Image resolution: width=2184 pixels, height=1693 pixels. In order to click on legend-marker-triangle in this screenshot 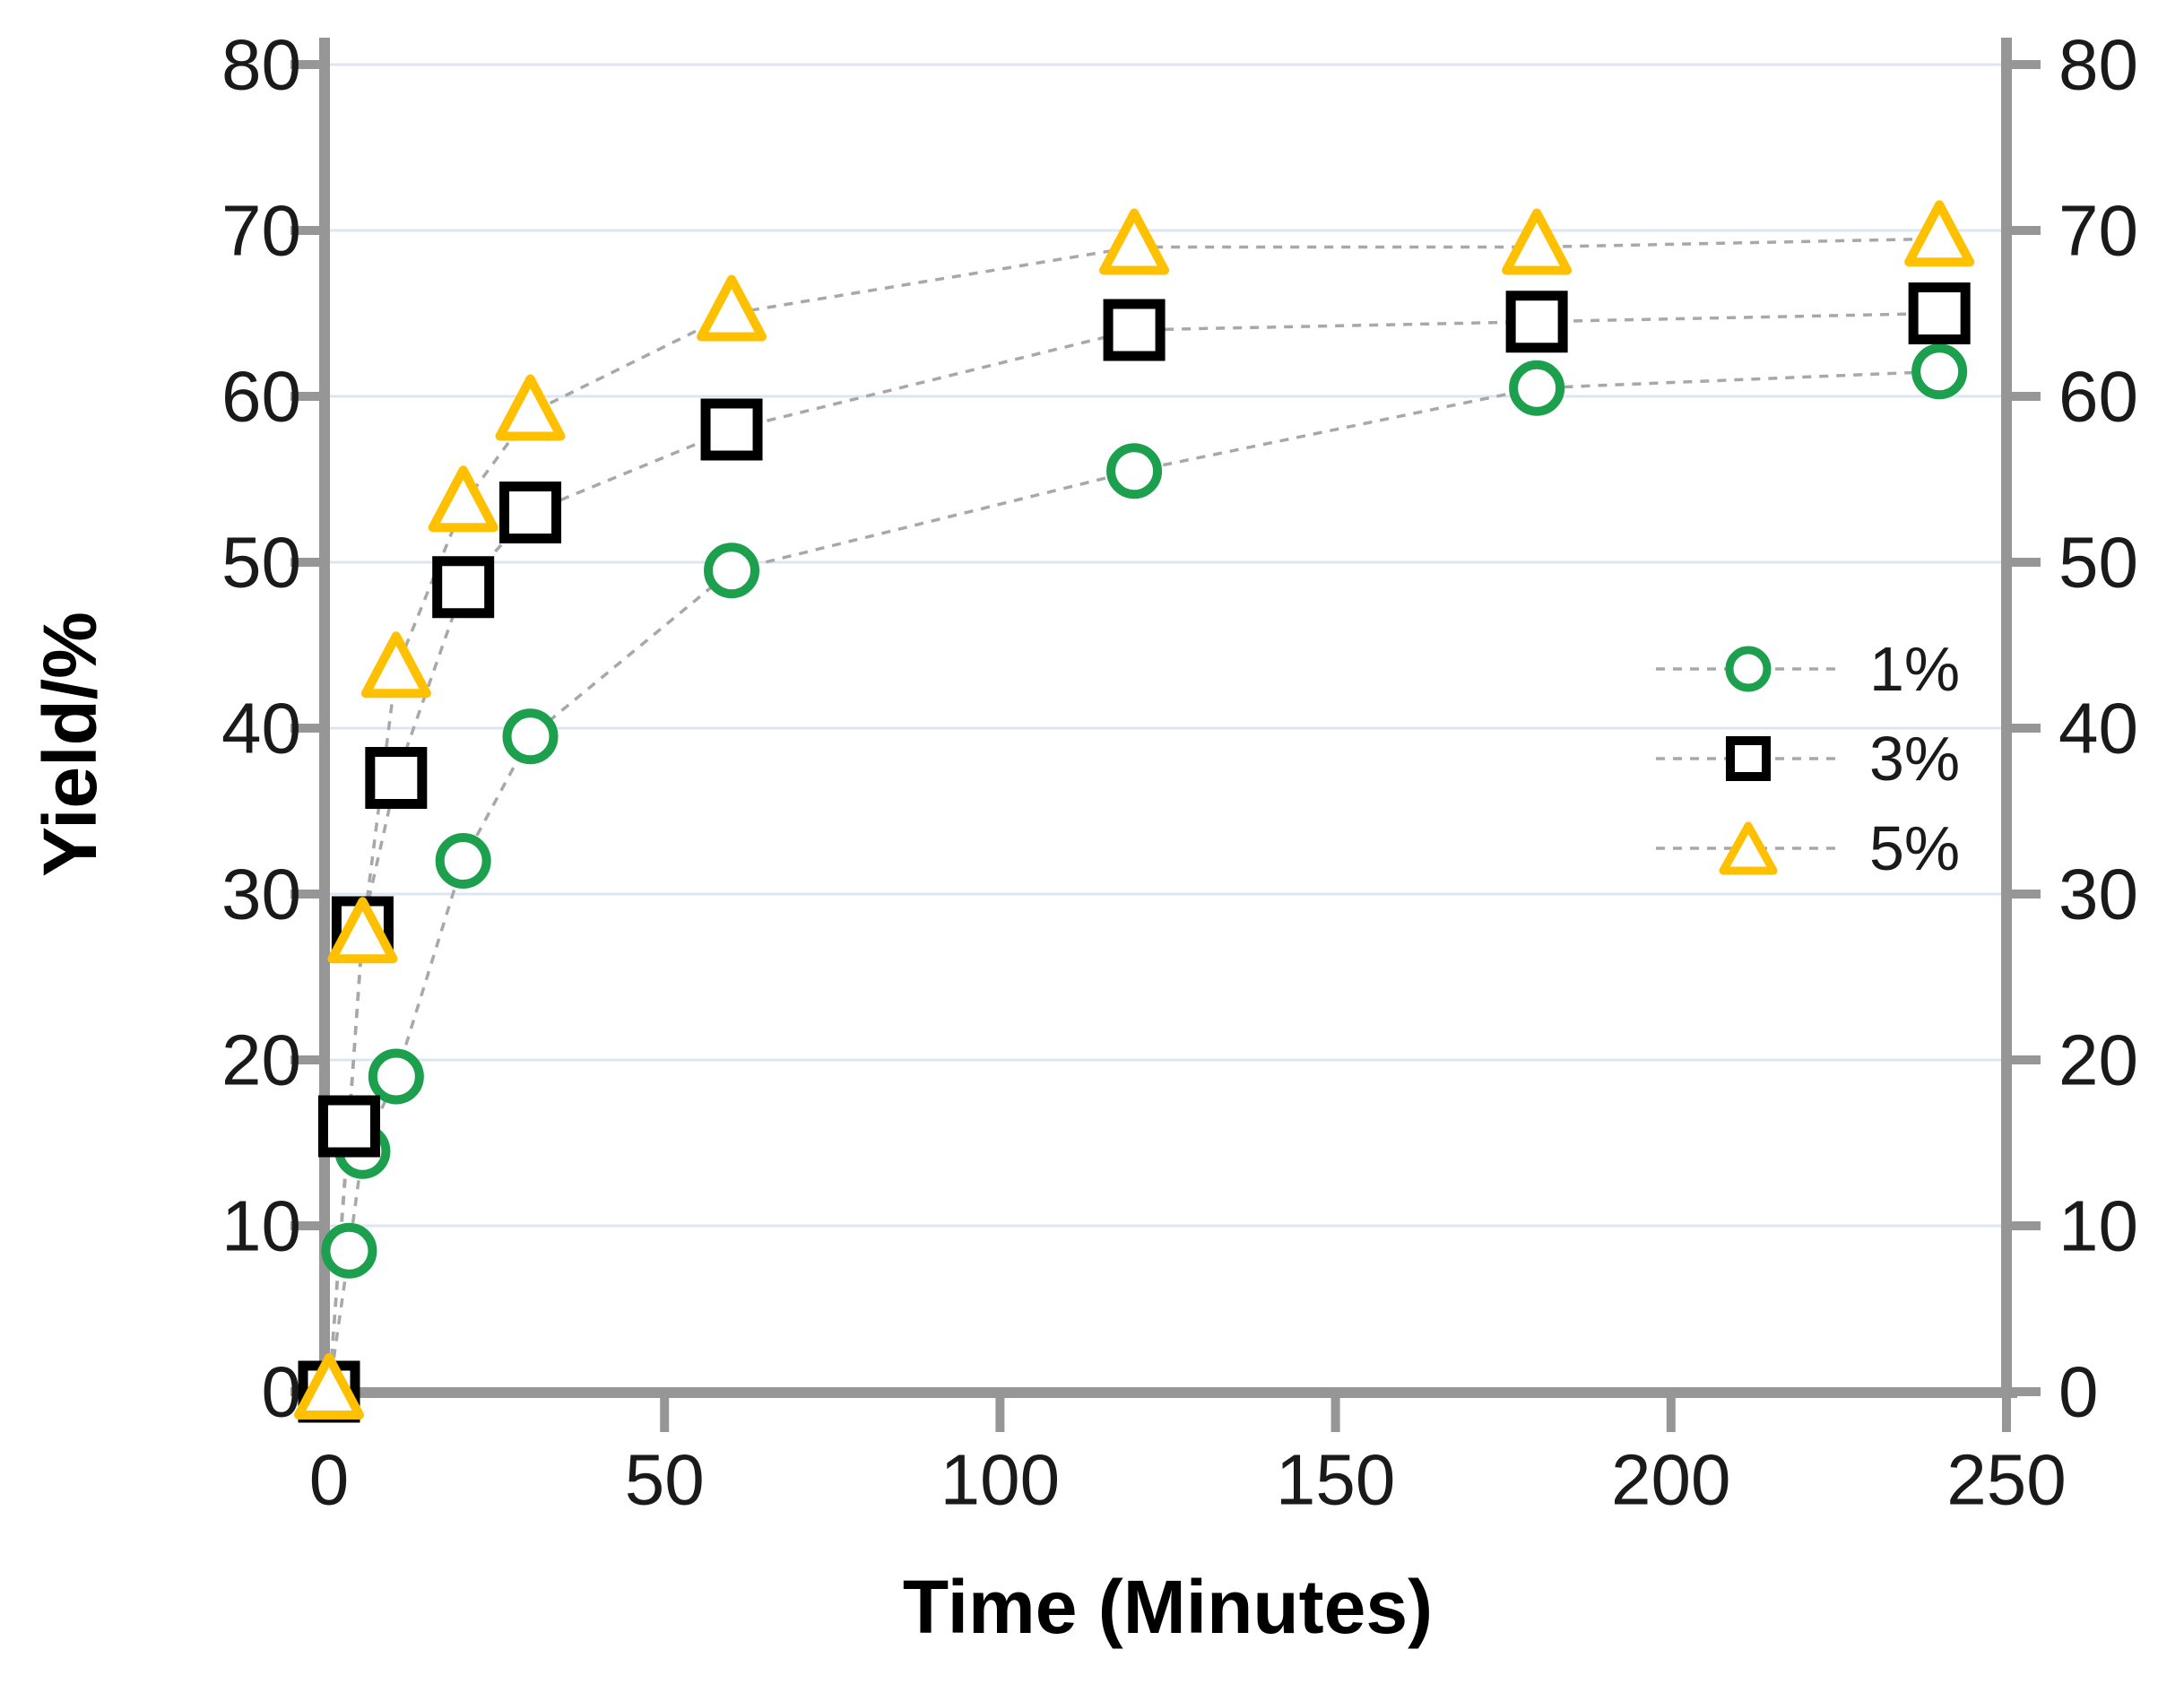, I will do `click(1748, 848)`.